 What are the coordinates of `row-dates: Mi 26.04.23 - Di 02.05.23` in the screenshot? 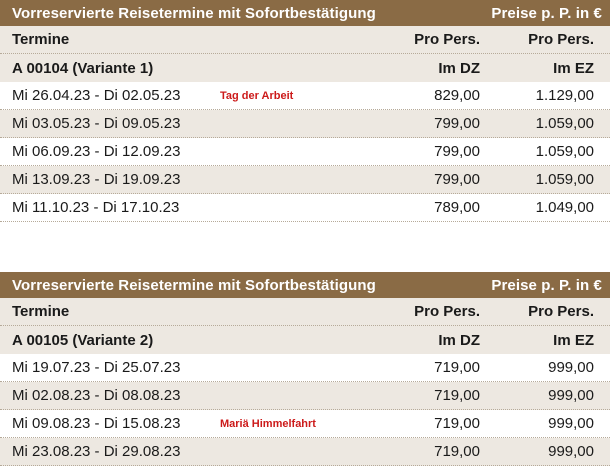 It's located at (96, 95).